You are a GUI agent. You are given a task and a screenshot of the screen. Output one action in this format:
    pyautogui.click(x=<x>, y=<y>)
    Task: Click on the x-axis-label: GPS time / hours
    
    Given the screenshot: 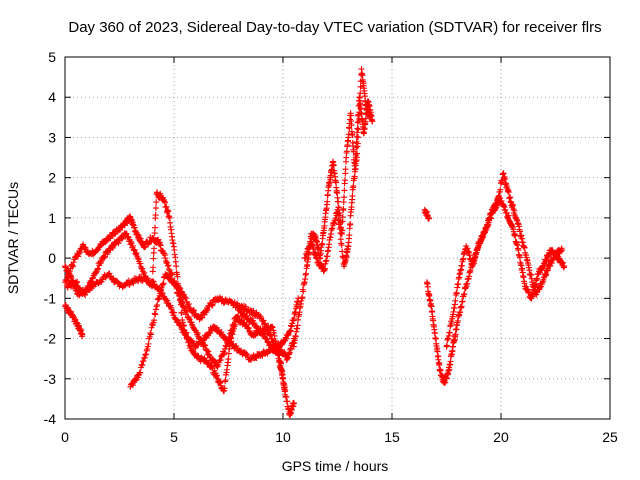 What is the action you would take?
    pyautogui.click(x=335, y=466)
    